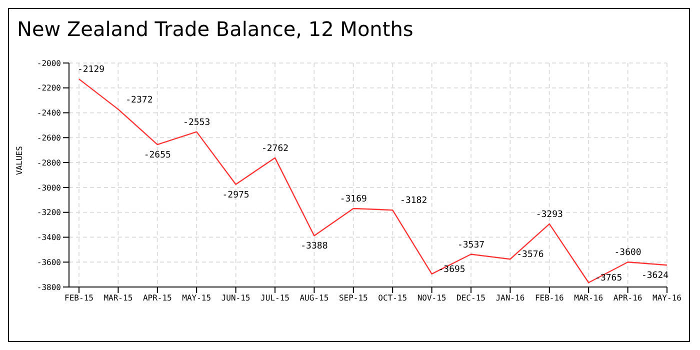 The height and width of the screenshot is (350, 700). I want to click on x-tick-label: JUN-15, so click(235, 298).